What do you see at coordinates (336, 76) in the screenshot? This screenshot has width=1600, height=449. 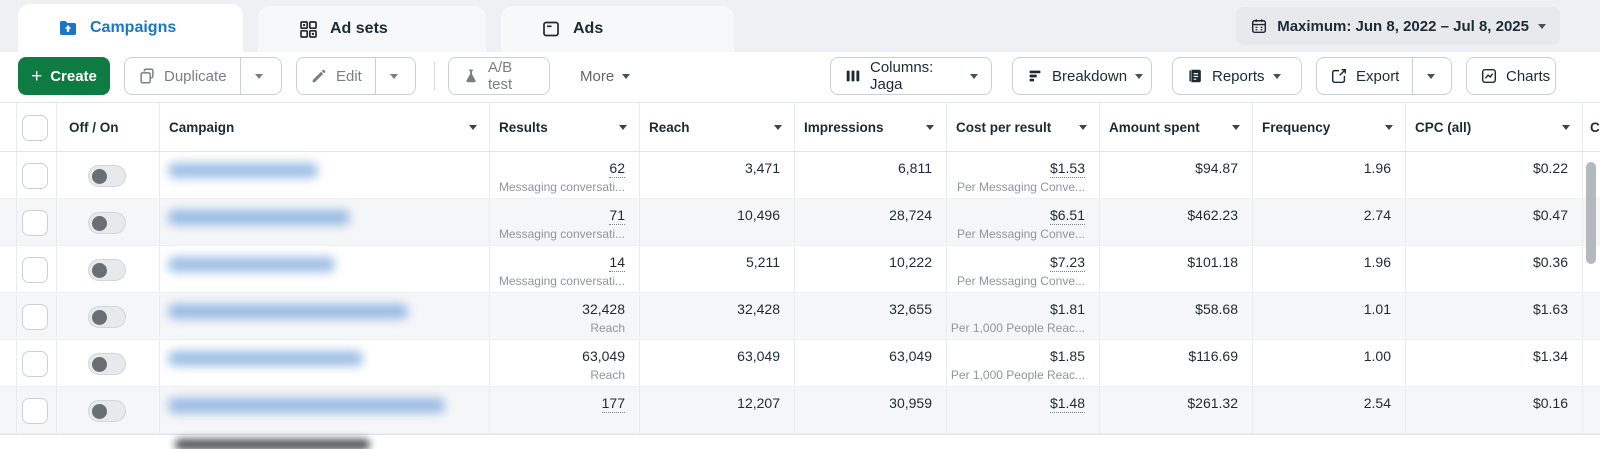 I see `edit-button: Edit` at bounding box center [336, 76].